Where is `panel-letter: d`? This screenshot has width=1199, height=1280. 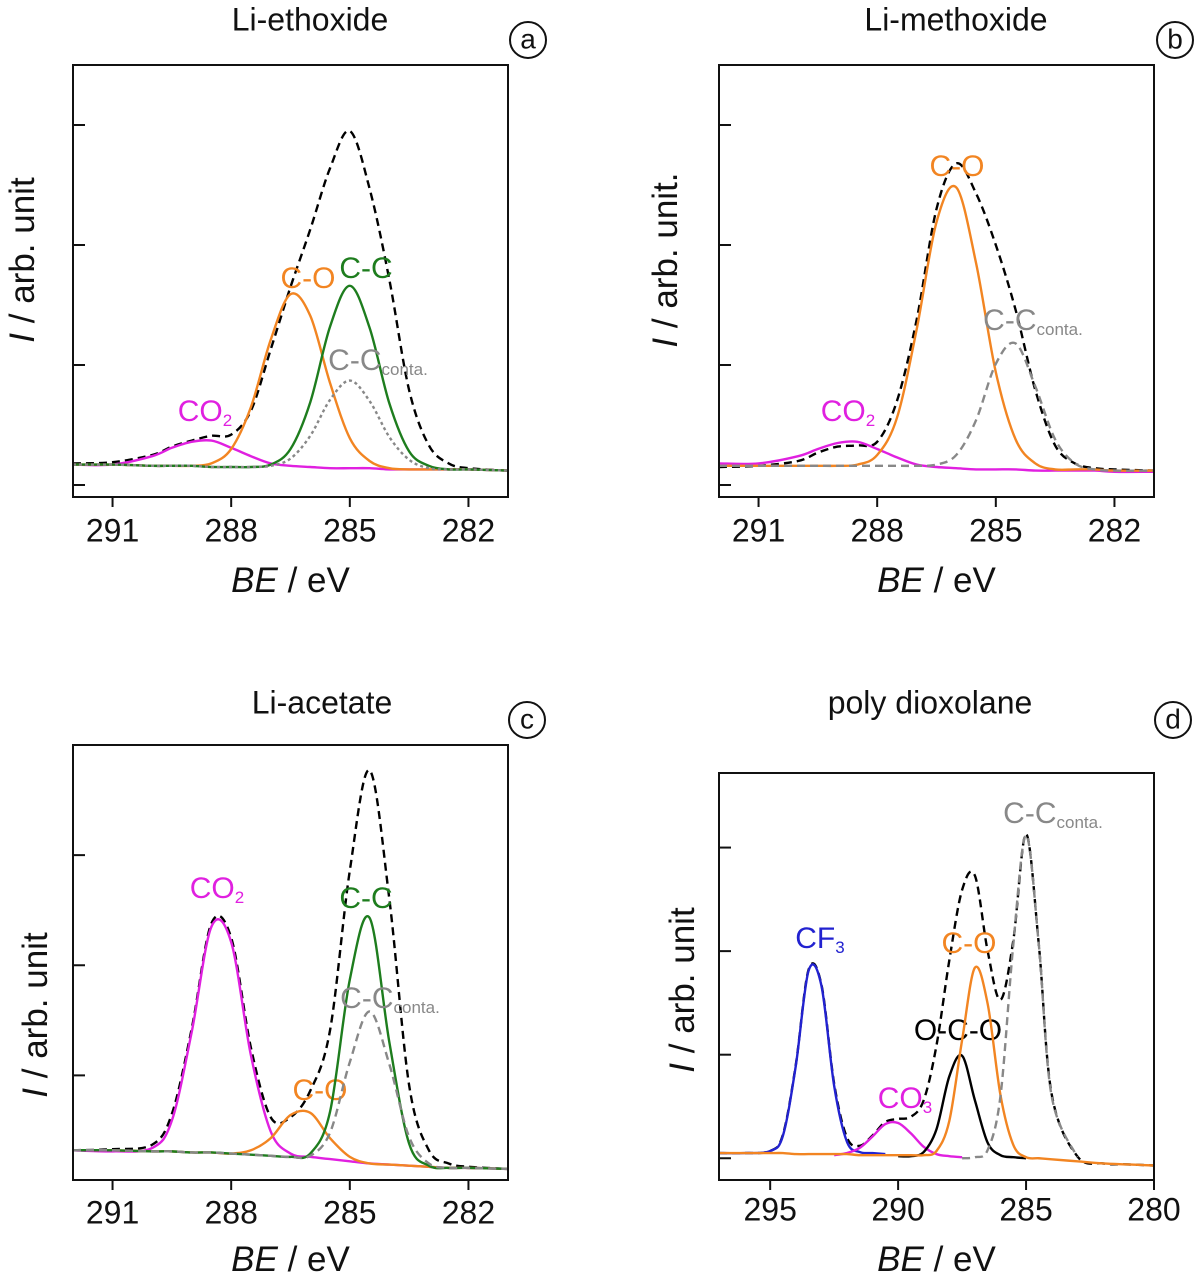 panel-letter: d is located at coordinates (1173, 718).